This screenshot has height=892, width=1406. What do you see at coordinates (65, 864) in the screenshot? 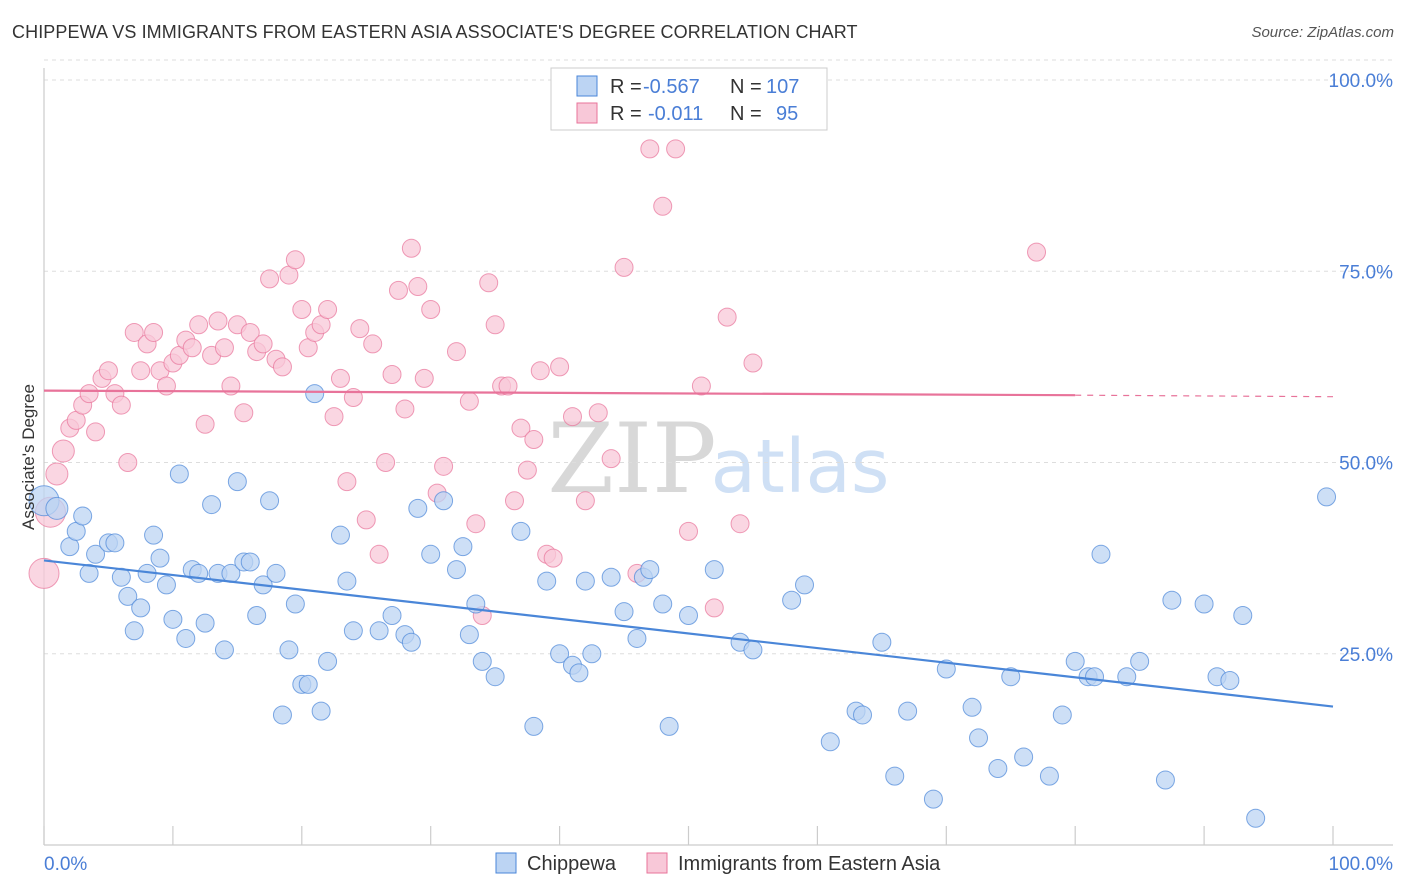
I see `x-tick-label-min: 0.0%` at bounding box center [65, 864].